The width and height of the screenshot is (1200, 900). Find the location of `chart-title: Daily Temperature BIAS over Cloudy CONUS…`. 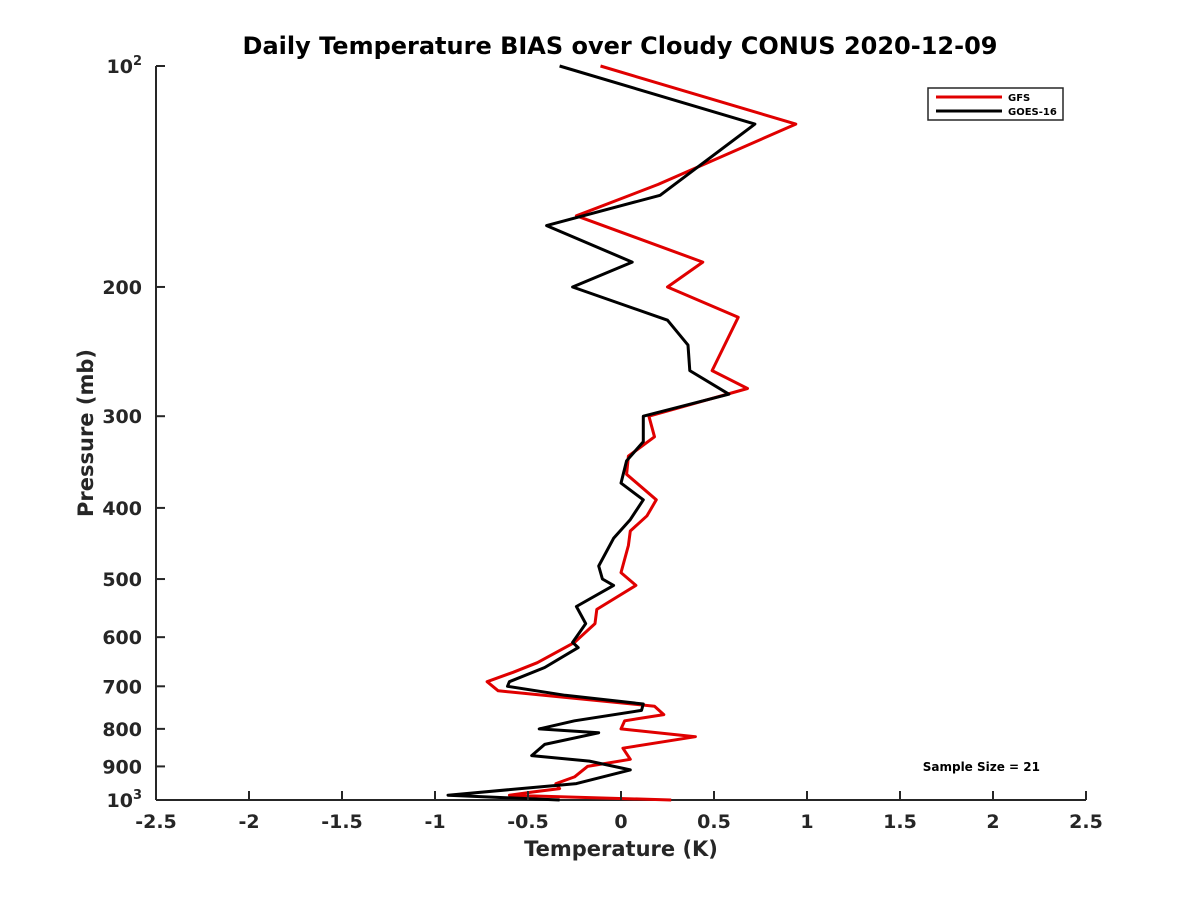

chart-title: Daily Temperature BIAS over Cloudy CONUS… is located at coordinates (620, 46).